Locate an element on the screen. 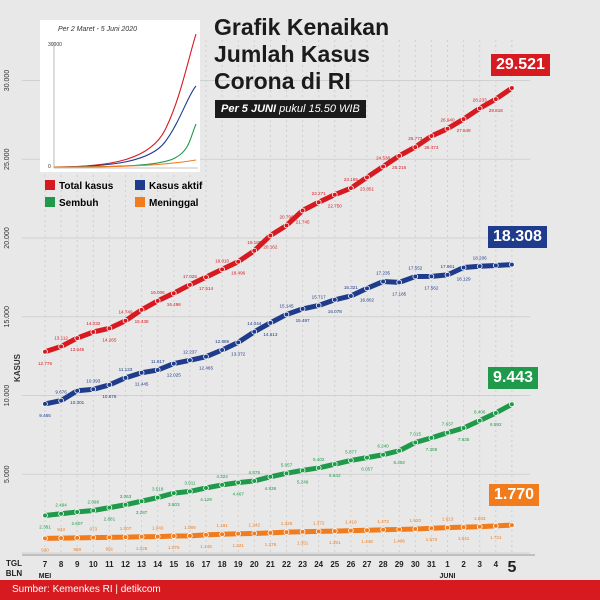  data-label-sembuh: 2.698 is located at coordinates (94, 502).